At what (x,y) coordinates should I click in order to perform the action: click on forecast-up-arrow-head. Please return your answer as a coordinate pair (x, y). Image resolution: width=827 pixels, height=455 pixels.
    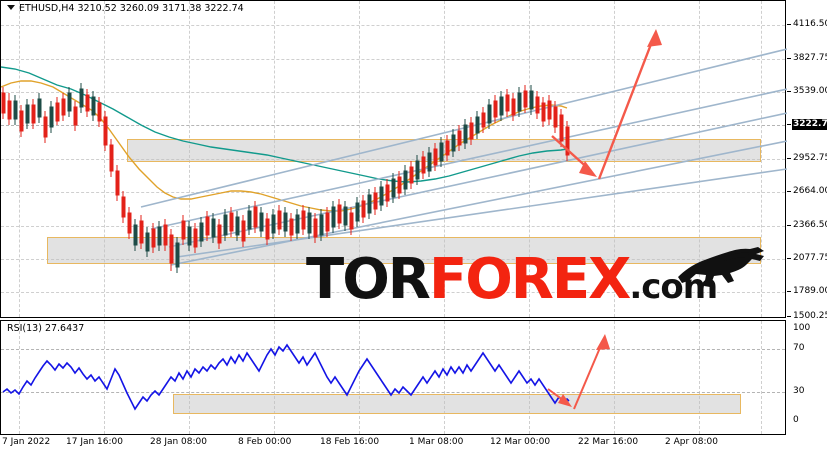
    Looking at the image, I should click on (654, 38).